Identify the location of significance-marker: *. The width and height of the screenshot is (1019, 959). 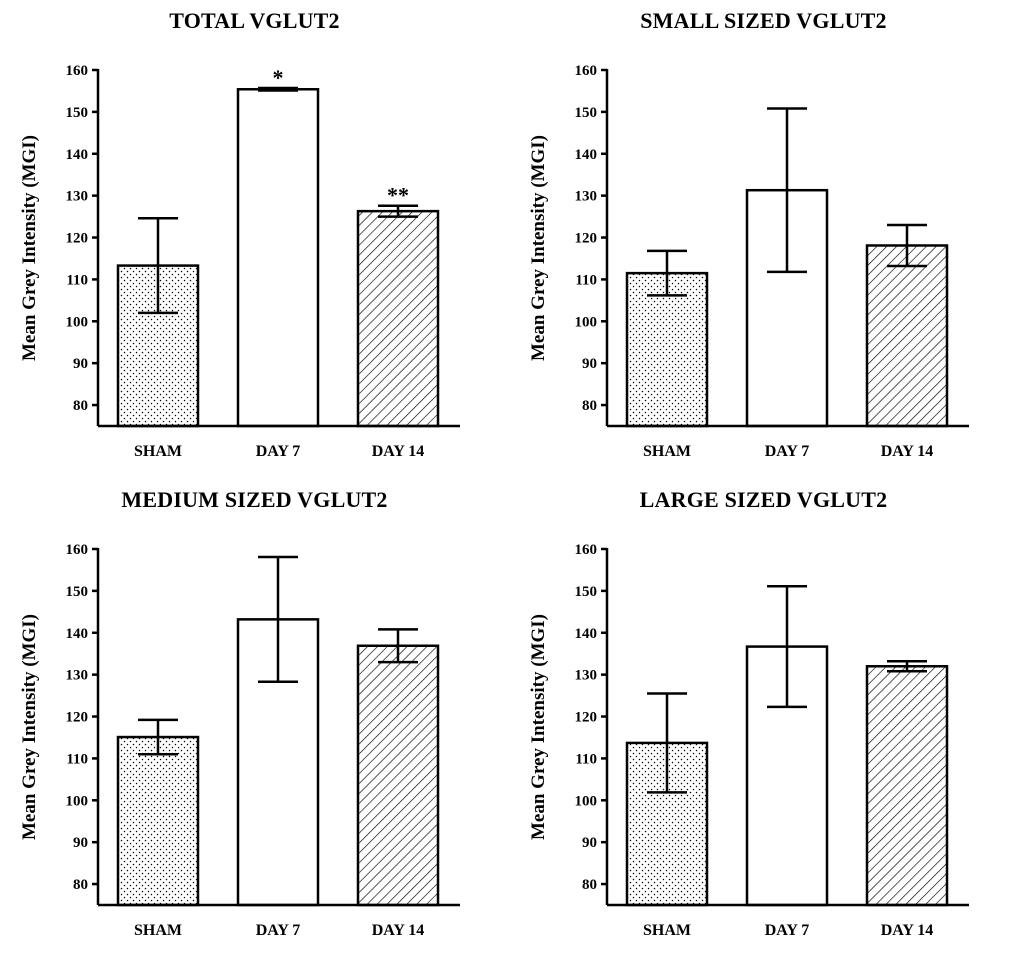
(278, 77).